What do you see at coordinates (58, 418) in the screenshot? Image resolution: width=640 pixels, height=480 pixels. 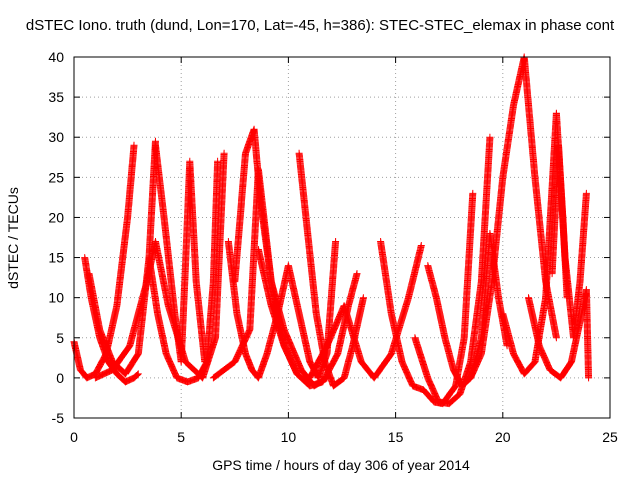 I see `y-tick-label: -5` at bounding box center [58, 418].